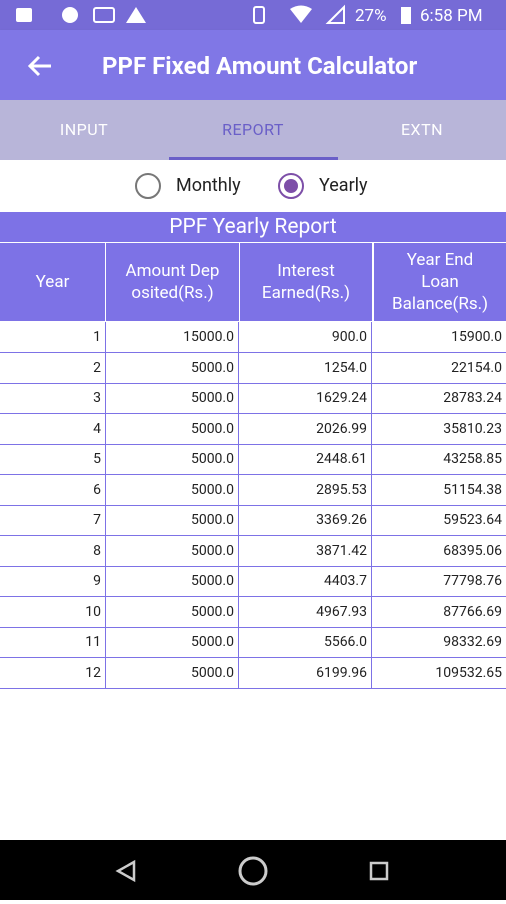 This screenshot has height=904, width=506. Describe the element at coordinates (253, 227) in the screenshot. I see `report-title: PPF Yearly Report` at that location.